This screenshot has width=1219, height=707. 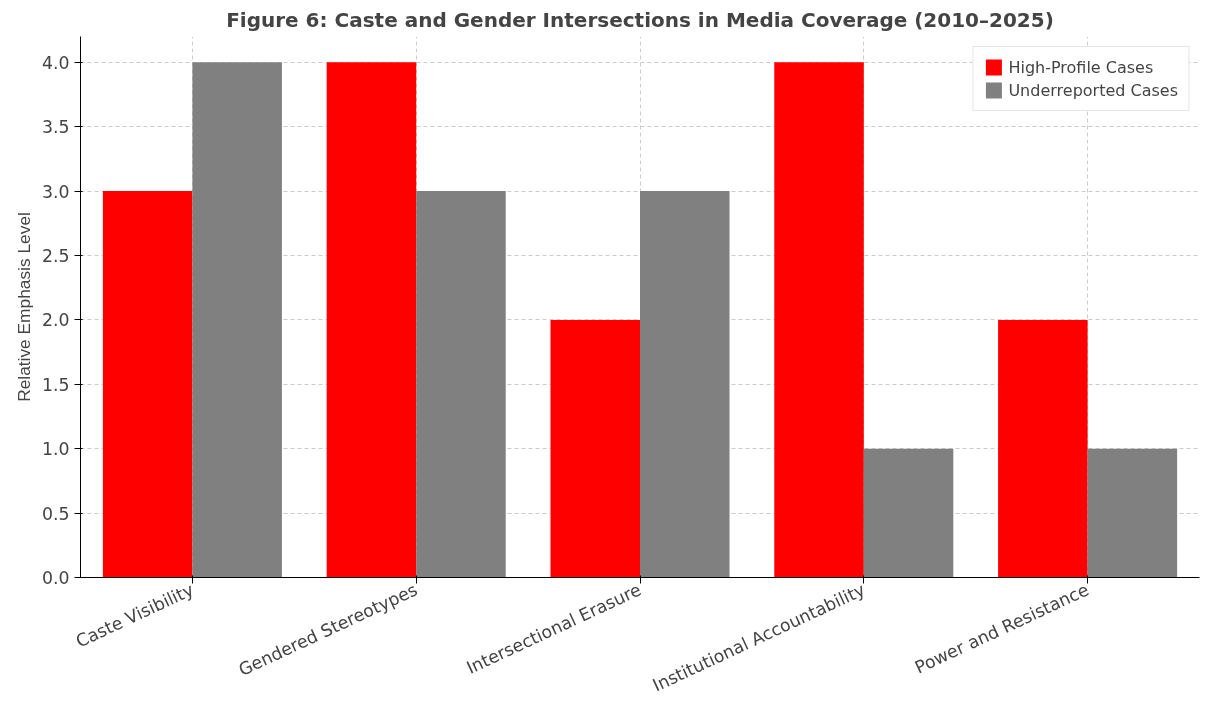 I want to click on y-tick-label: 0.0, so click(x=55, y=578).